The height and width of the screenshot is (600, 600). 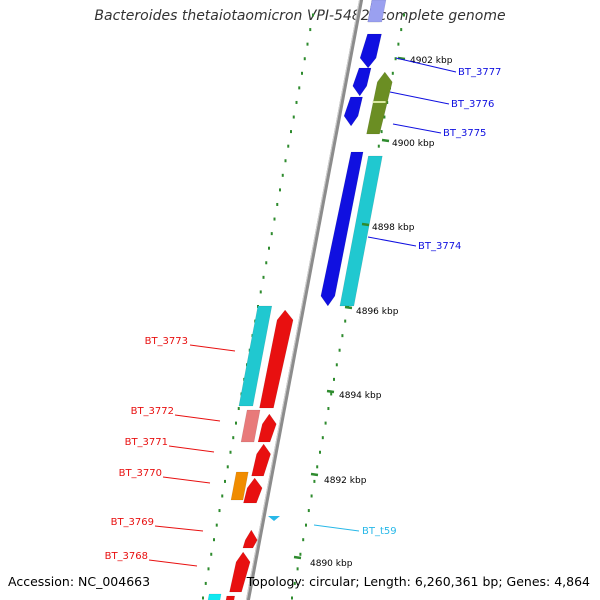 I want to click on gene-bt-3771-glyph, so click(x=267, y=428).